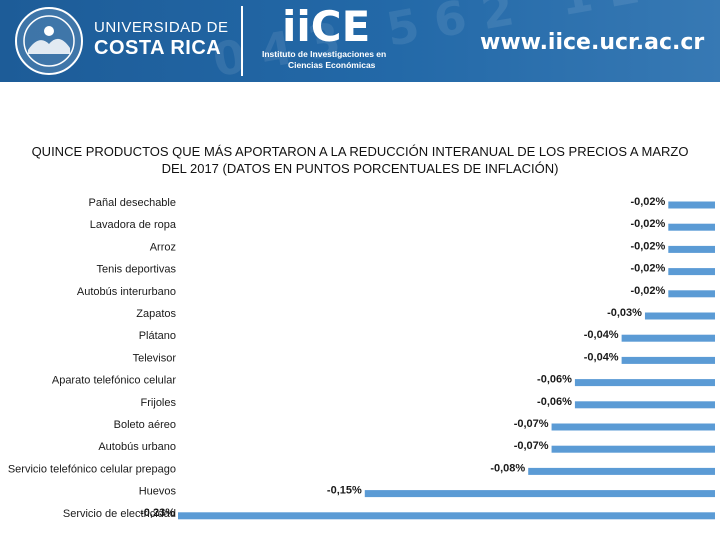 The image size is (720, 540). I want to click on category-label: Plátano, so click(157, 336).